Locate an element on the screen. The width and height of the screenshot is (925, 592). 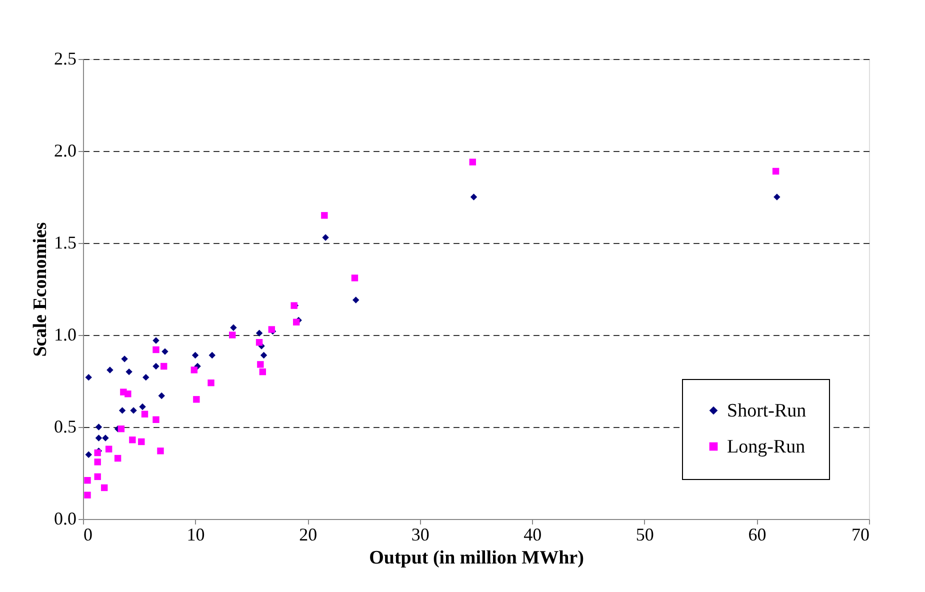
x-tick-label: 30 is located at coordinates (420, 534).